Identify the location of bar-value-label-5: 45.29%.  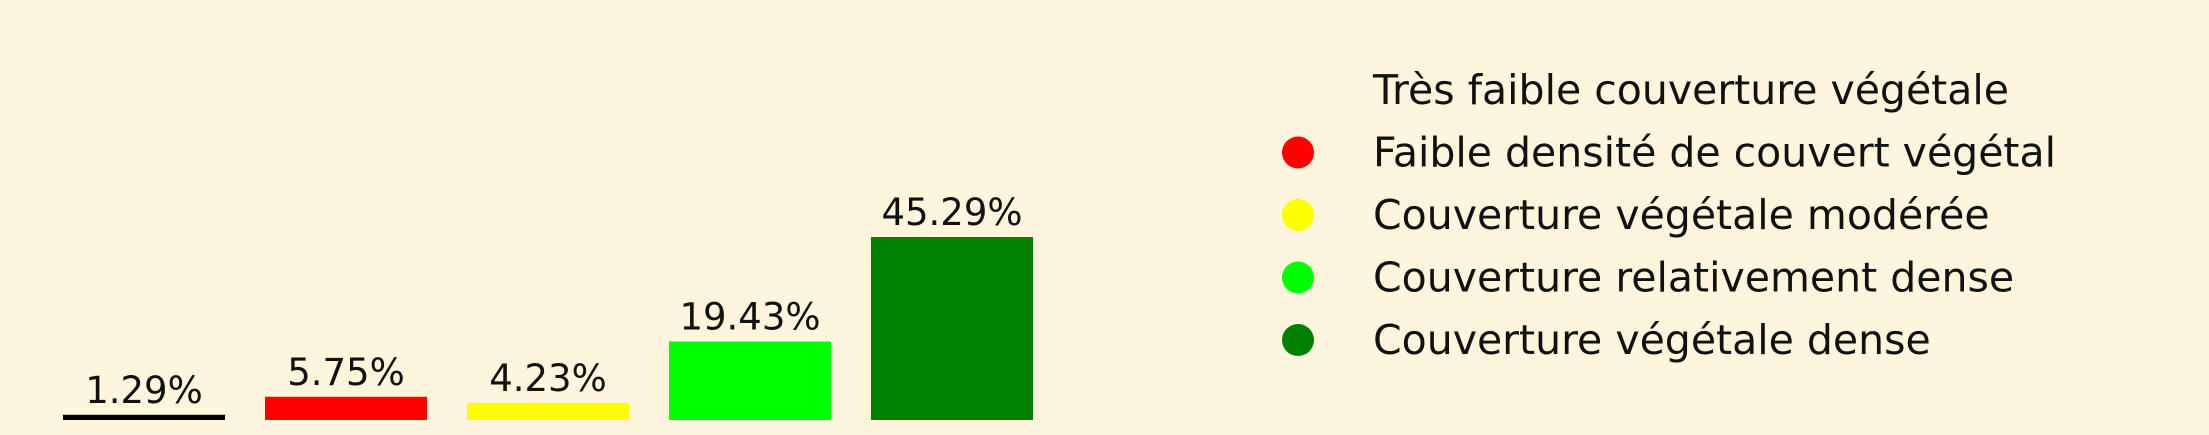
(951, 212).